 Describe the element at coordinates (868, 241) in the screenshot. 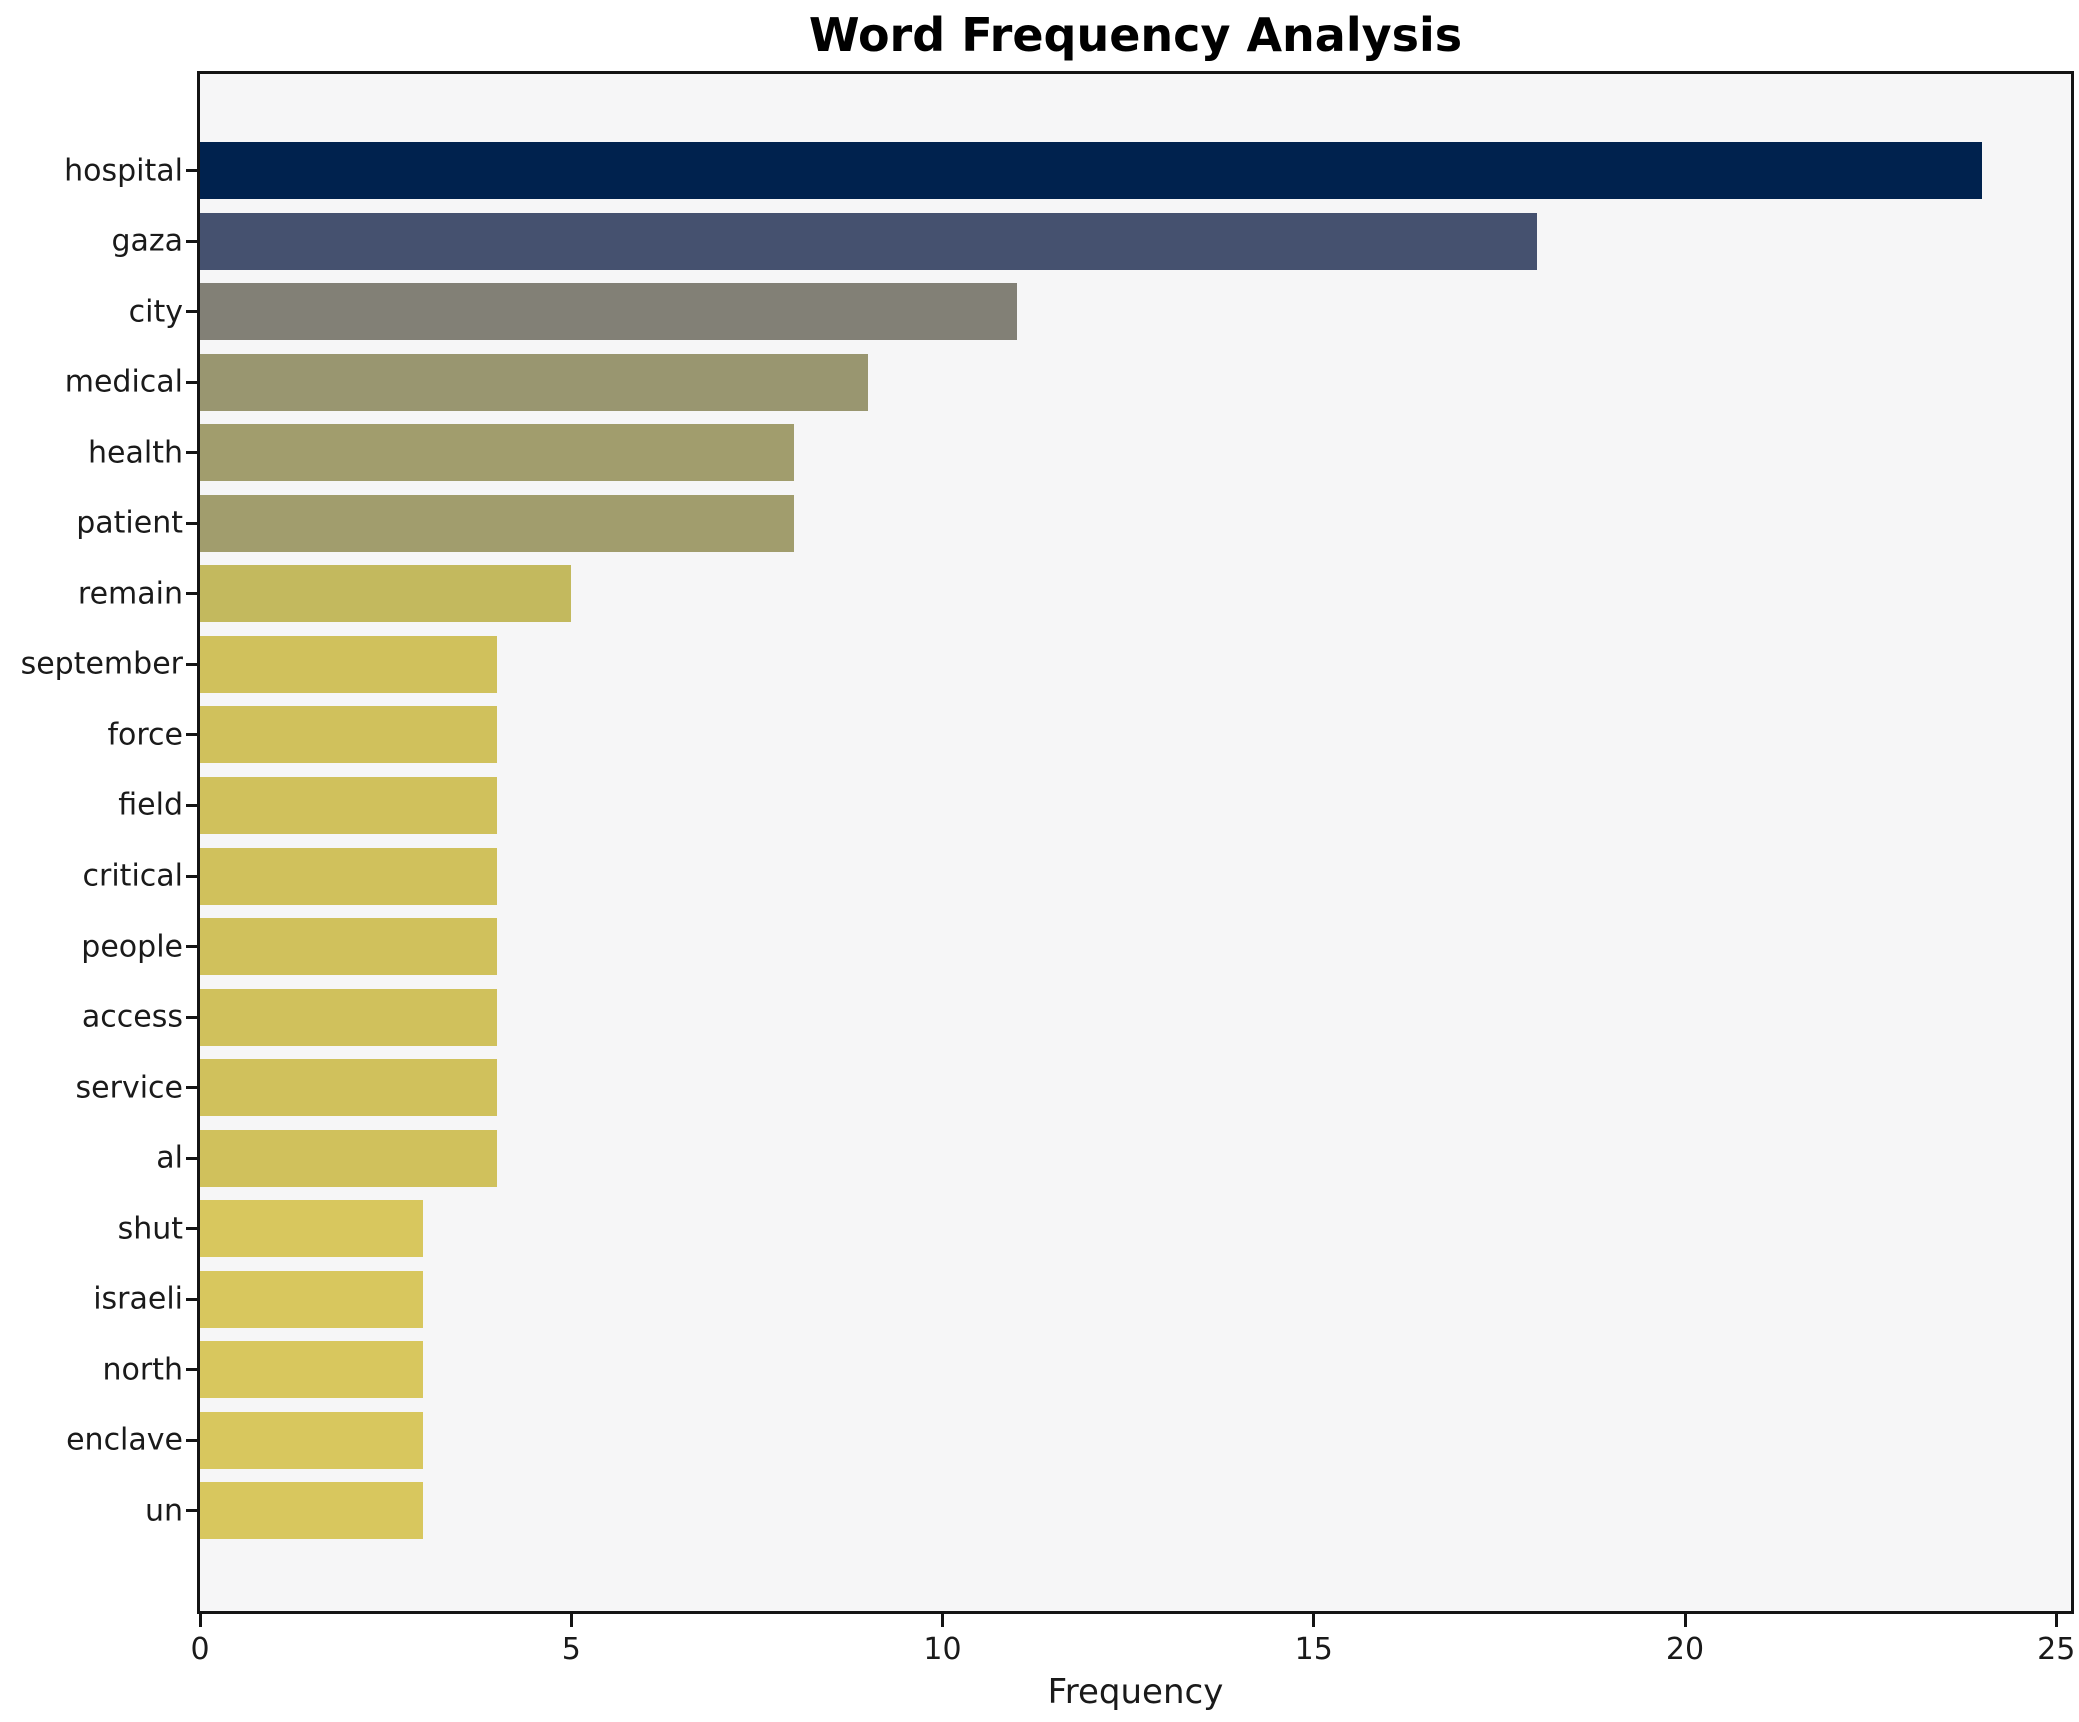

I see `bar-gaza` at that location.